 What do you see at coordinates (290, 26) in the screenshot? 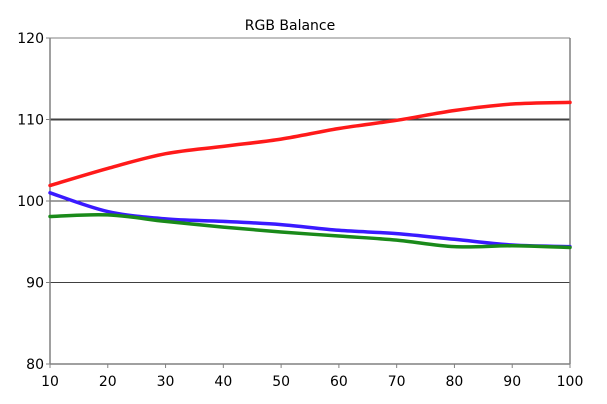
I see `chart-title: RGB Balance` at bounding box center [290, 26].